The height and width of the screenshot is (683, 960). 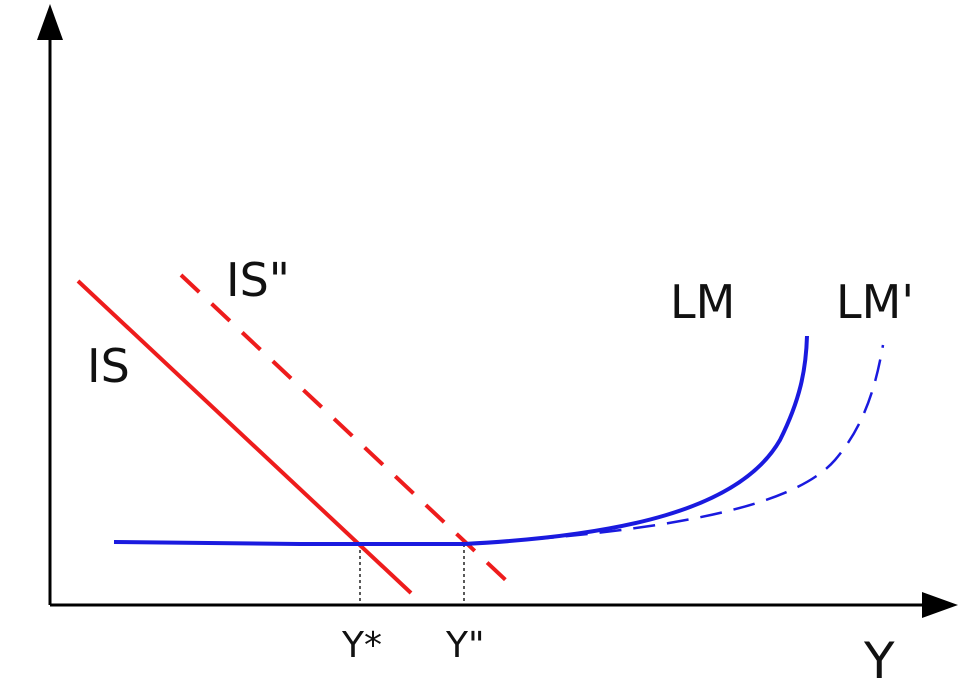 I want to click on is-shifted-label: IS", so click(x=258, y=280).